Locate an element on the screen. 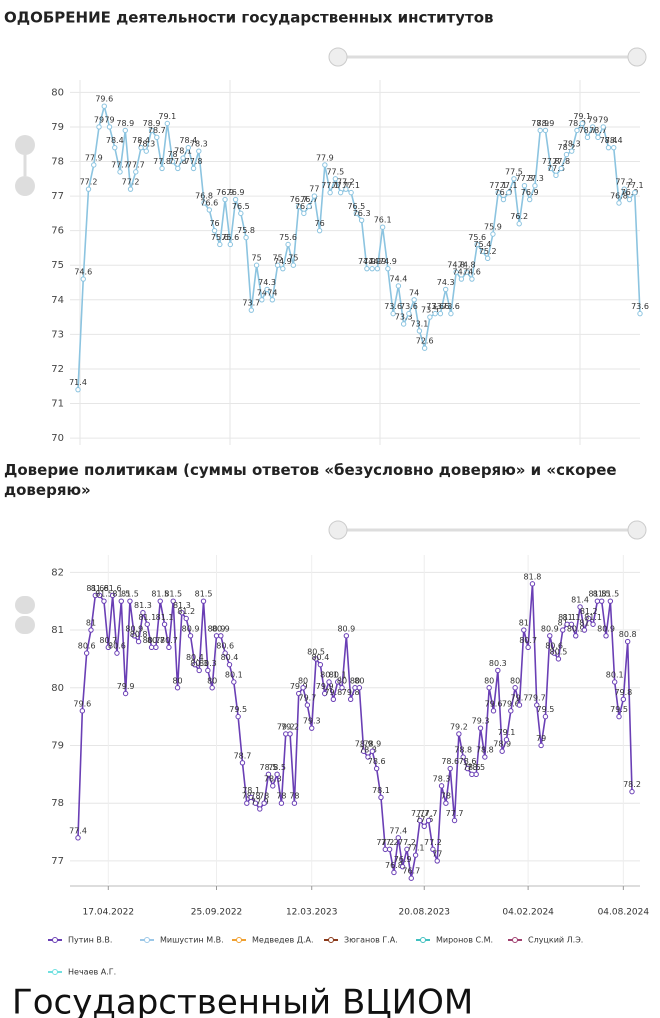 This screenshot has height=1018, width=660. data-label: 73.5 is located at coordinates (430, 310).